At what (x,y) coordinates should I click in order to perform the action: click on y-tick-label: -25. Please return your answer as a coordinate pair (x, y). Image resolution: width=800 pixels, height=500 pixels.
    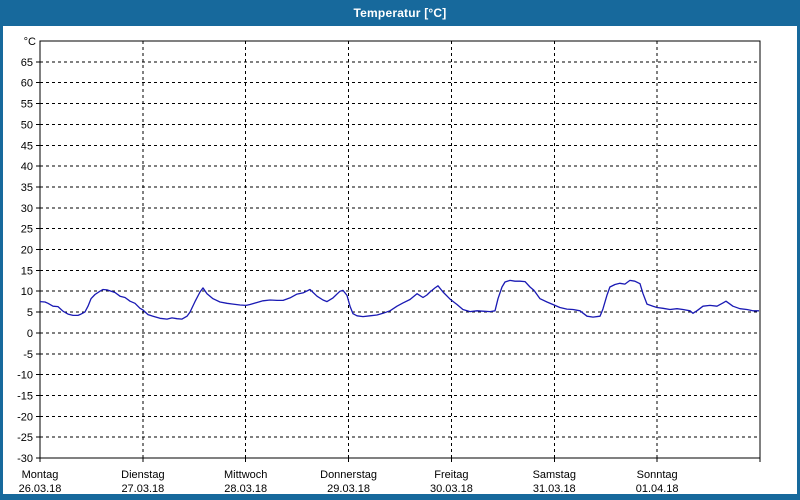
    Looking at the image, I should click on (25, 438).